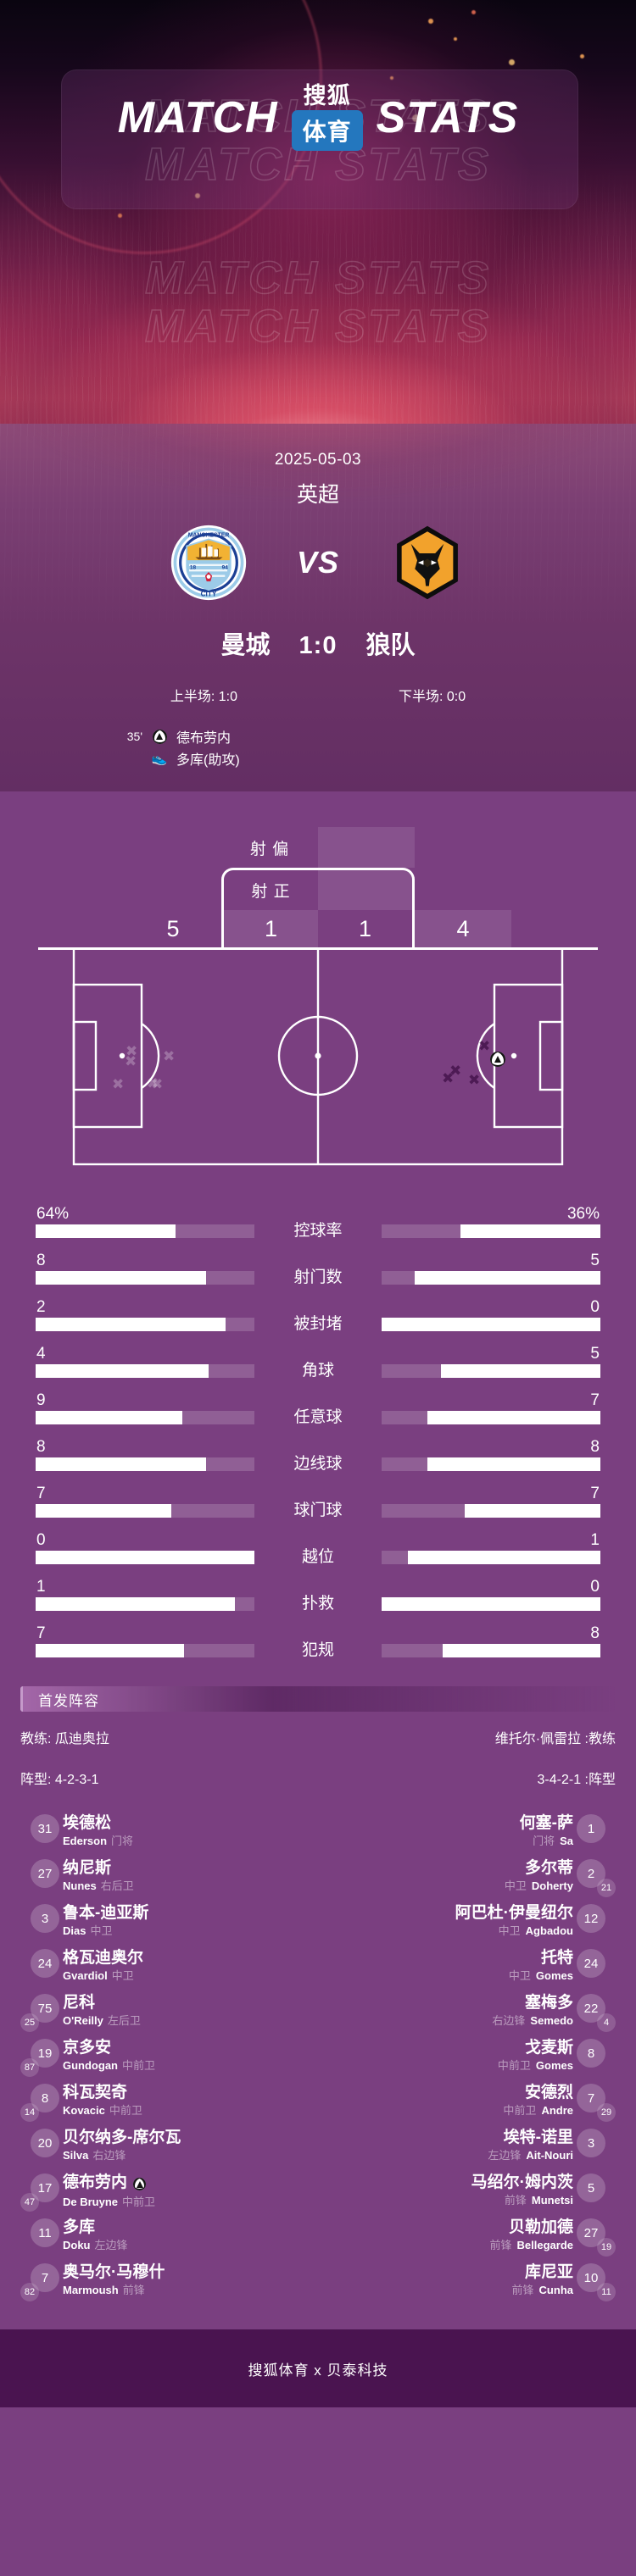 Image resolution: width=636 pixels, height=2576 pixels. What do you see at coordinates (498, 1059) in the screenshot?
I see `goal-location-ball-icon` at bounding box center [498, 1059].